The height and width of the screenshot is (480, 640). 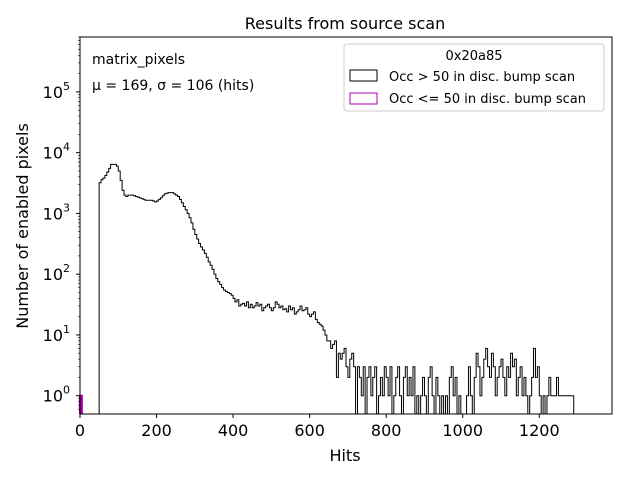 What do you see at coordinates (309, 430) in the screenshot?
I see `x-tick-label: 600` at bounding box center [309, 430].